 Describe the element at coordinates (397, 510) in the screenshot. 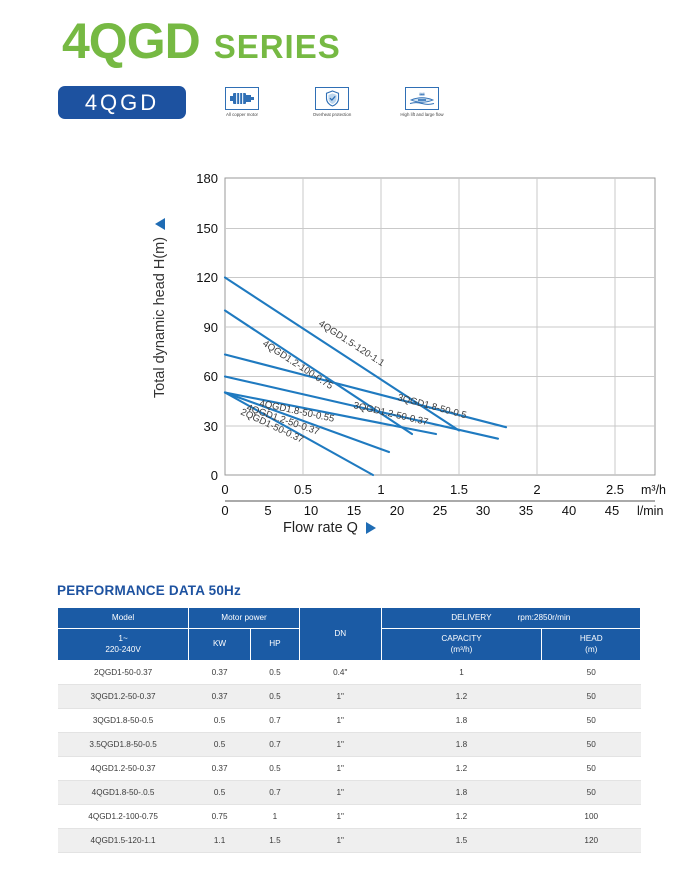

I see `x-tick-lmin: 20` at that location.